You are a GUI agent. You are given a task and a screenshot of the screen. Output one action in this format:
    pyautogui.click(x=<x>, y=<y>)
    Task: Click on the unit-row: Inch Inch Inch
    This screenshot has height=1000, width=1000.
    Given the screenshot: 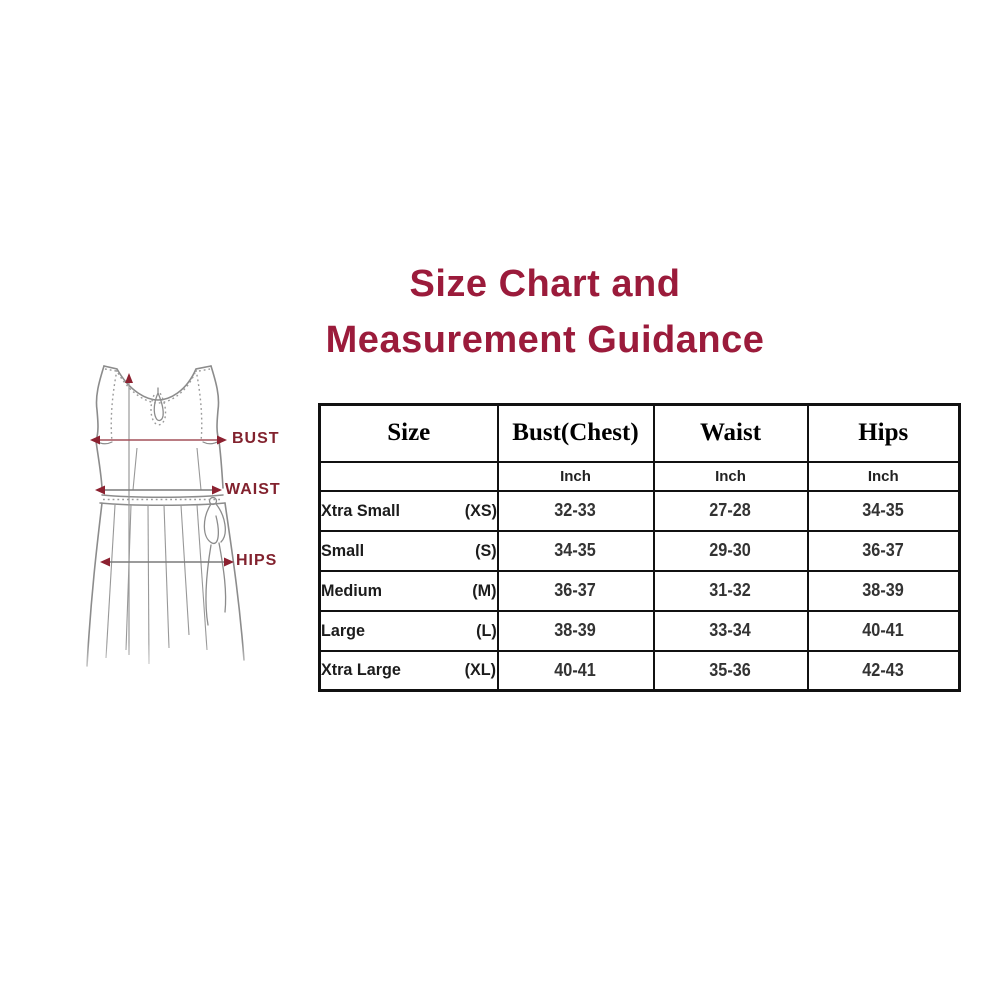 What is the action you would take?
    pyautogui.click(x=639, y=476)
    